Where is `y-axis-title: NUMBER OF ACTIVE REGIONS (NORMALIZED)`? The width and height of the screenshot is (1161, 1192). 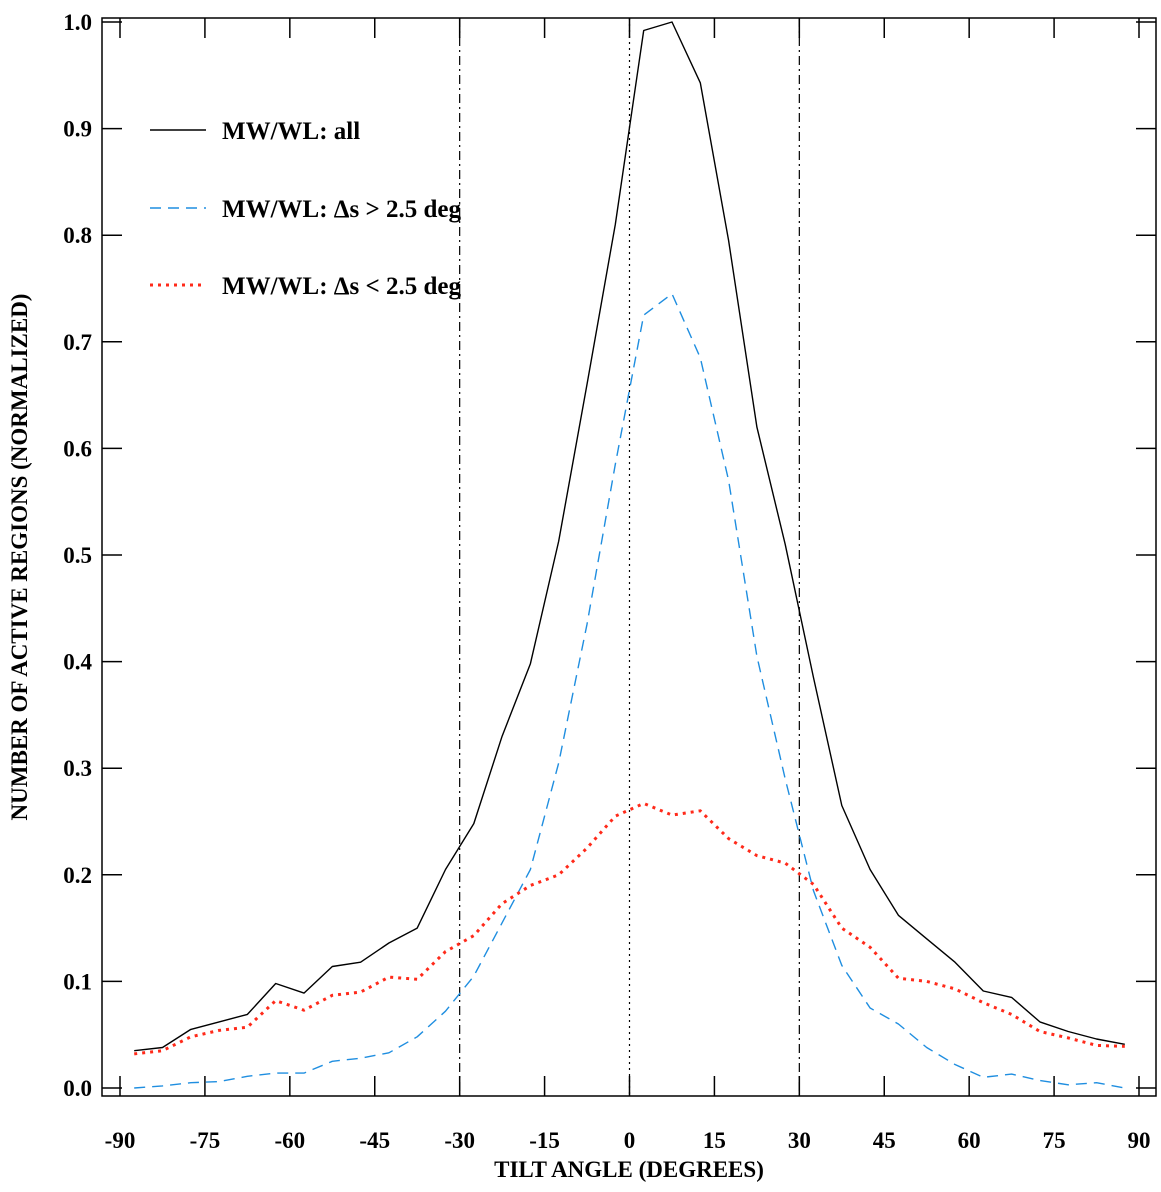
y-axis-title: NUMBER OF ACTIVE REGIONS (NORMALIZED) is located at coordinates (19, 557).